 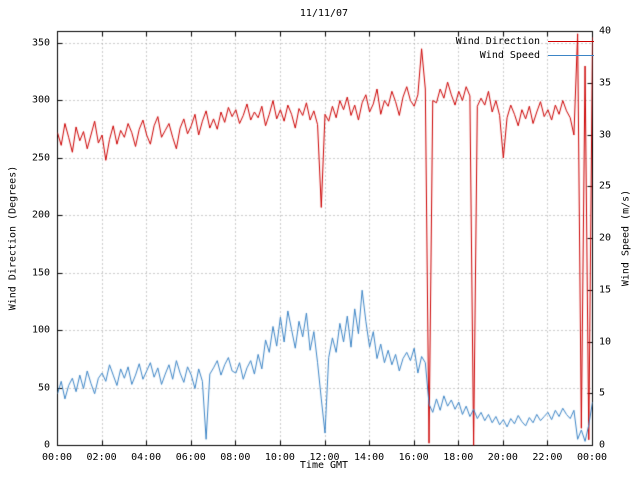 I want to click on x-tick-label: 04:00, so click(x=146, y=457).